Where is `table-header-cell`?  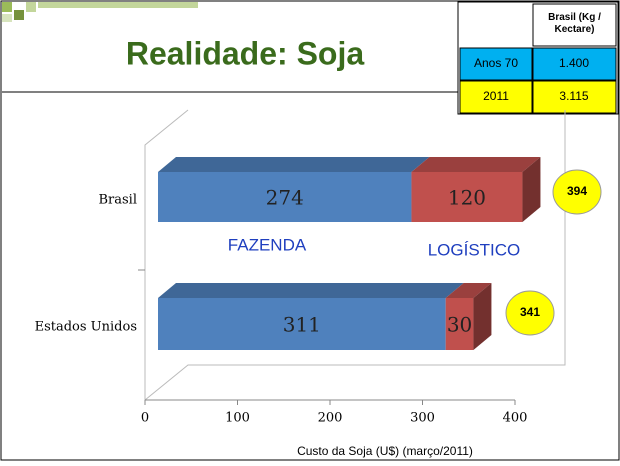 table-header-cell is located at coordinates (574, 25).